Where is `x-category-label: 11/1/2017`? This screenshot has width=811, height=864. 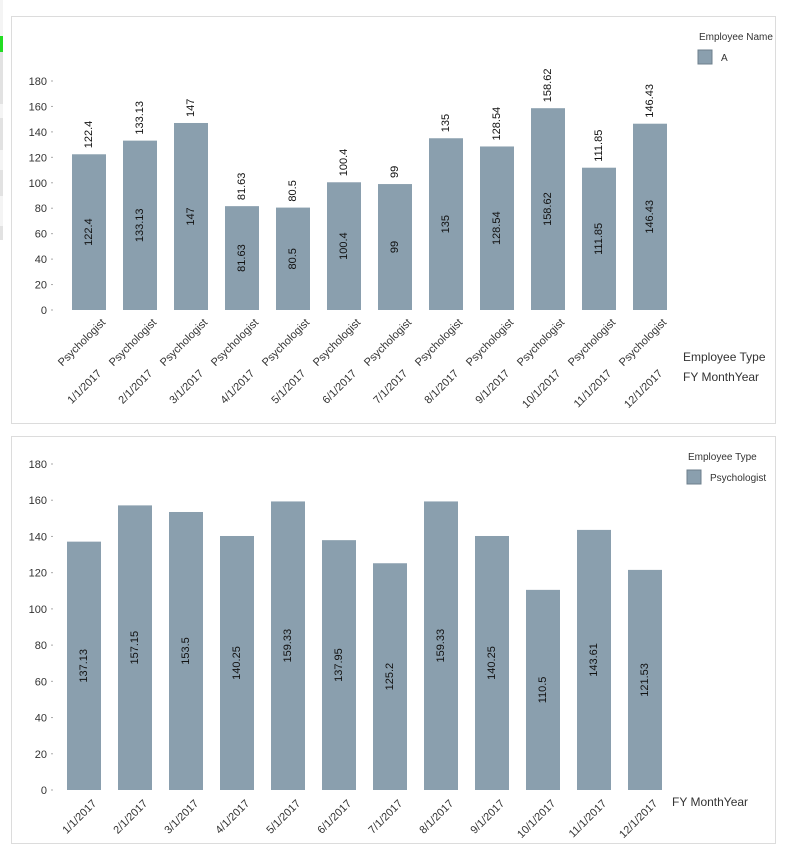
x-category-label: 11/1/2017 is located at coordinates (588, 819).